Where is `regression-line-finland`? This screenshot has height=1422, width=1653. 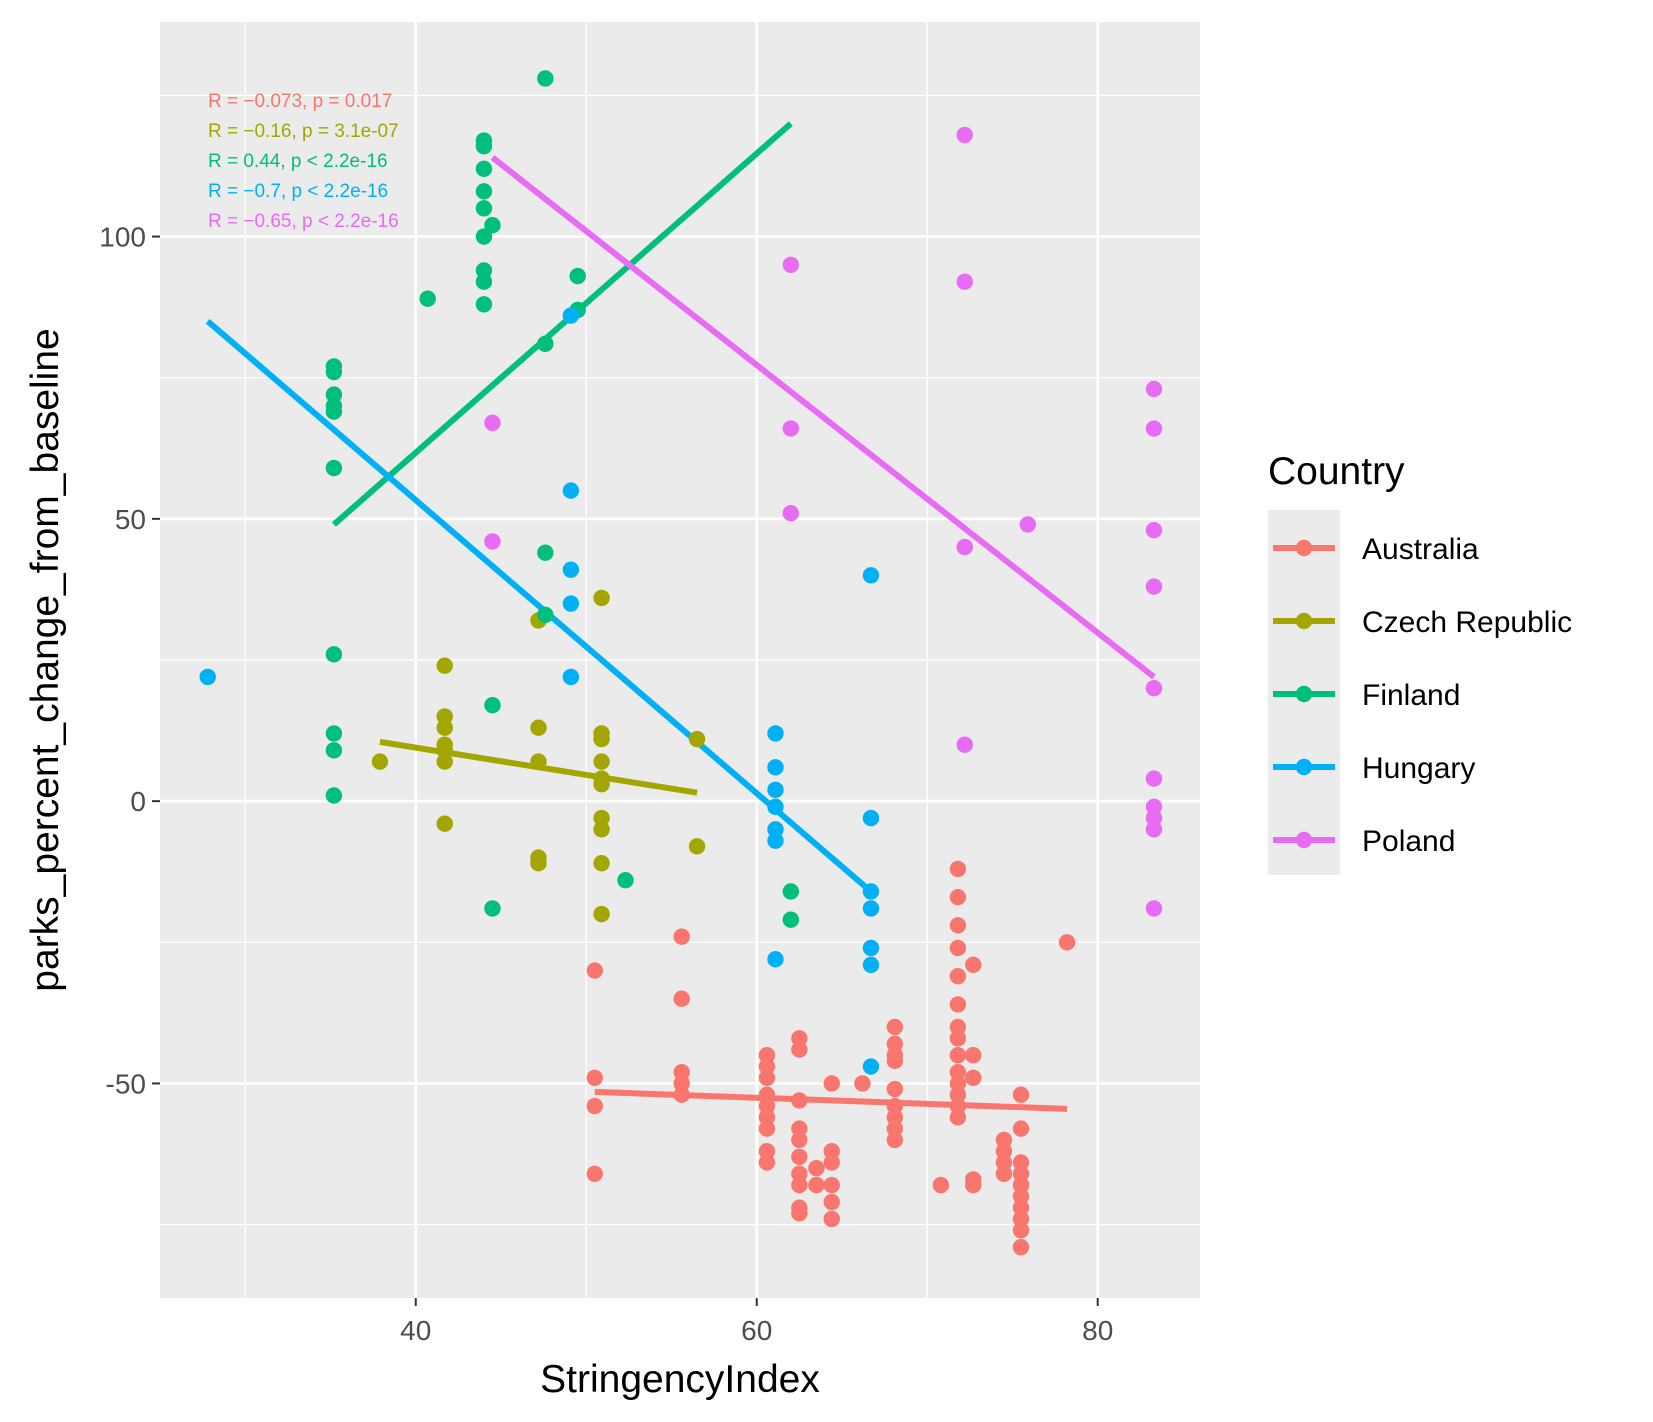
regression-line-finland is located at coordinates (562, 324).